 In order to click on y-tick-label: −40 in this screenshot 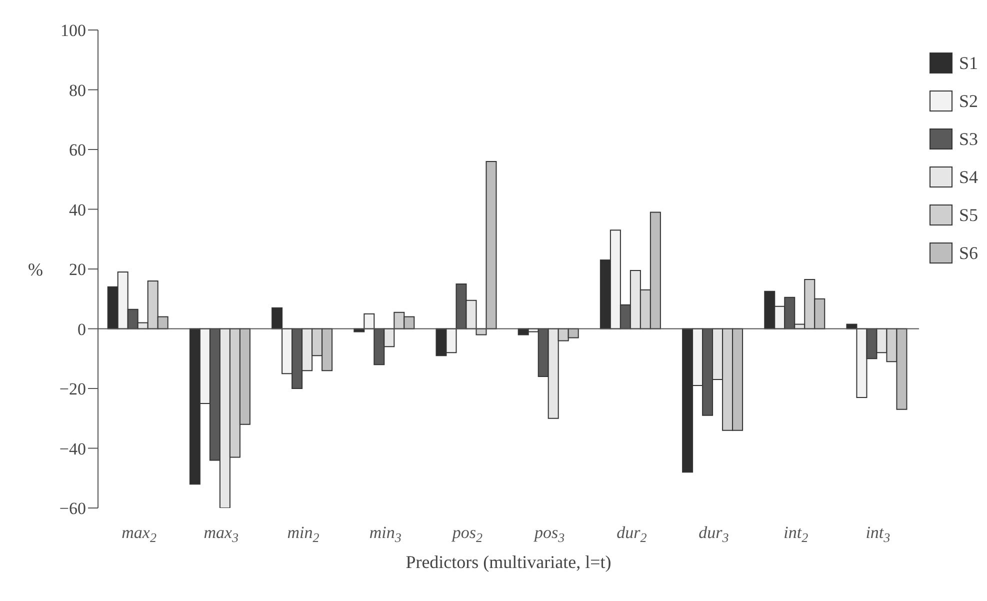, I will do `click(72, 448)`.